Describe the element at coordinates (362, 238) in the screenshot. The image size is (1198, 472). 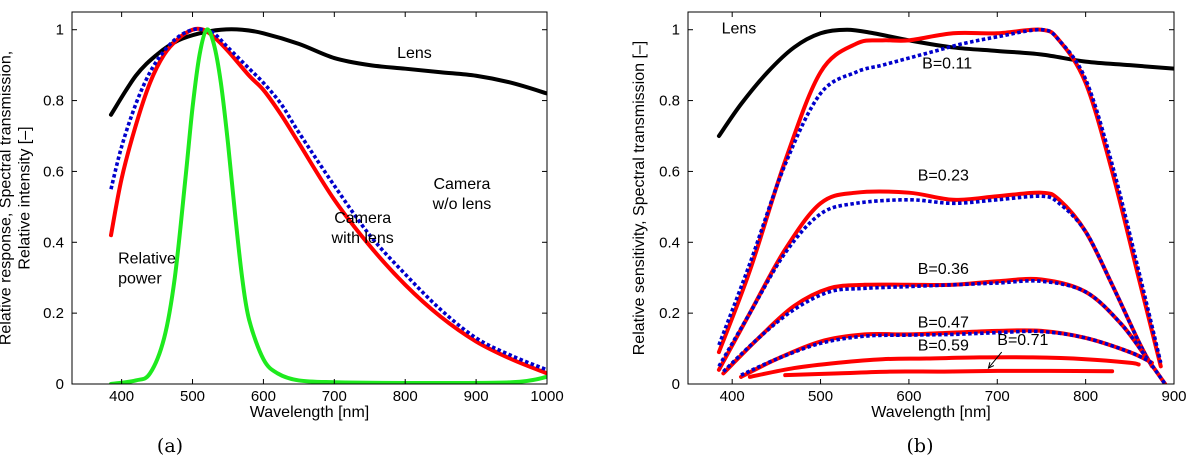
I see `annotation-label: with lens` at that location.